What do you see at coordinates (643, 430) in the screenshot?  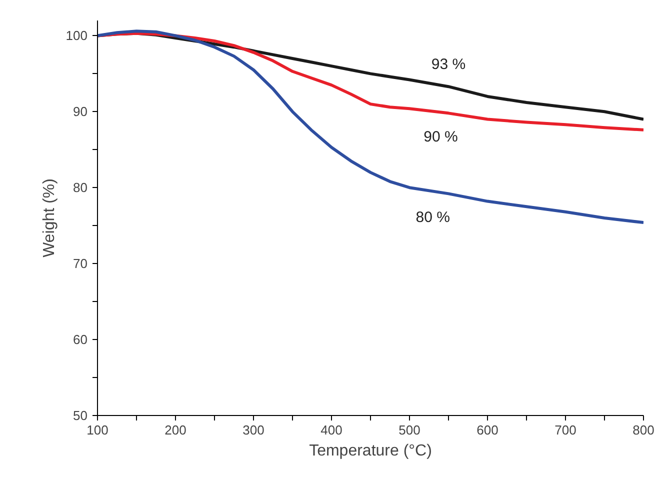 I see `x-tick-label: 800` at bounding box center [643, 430].